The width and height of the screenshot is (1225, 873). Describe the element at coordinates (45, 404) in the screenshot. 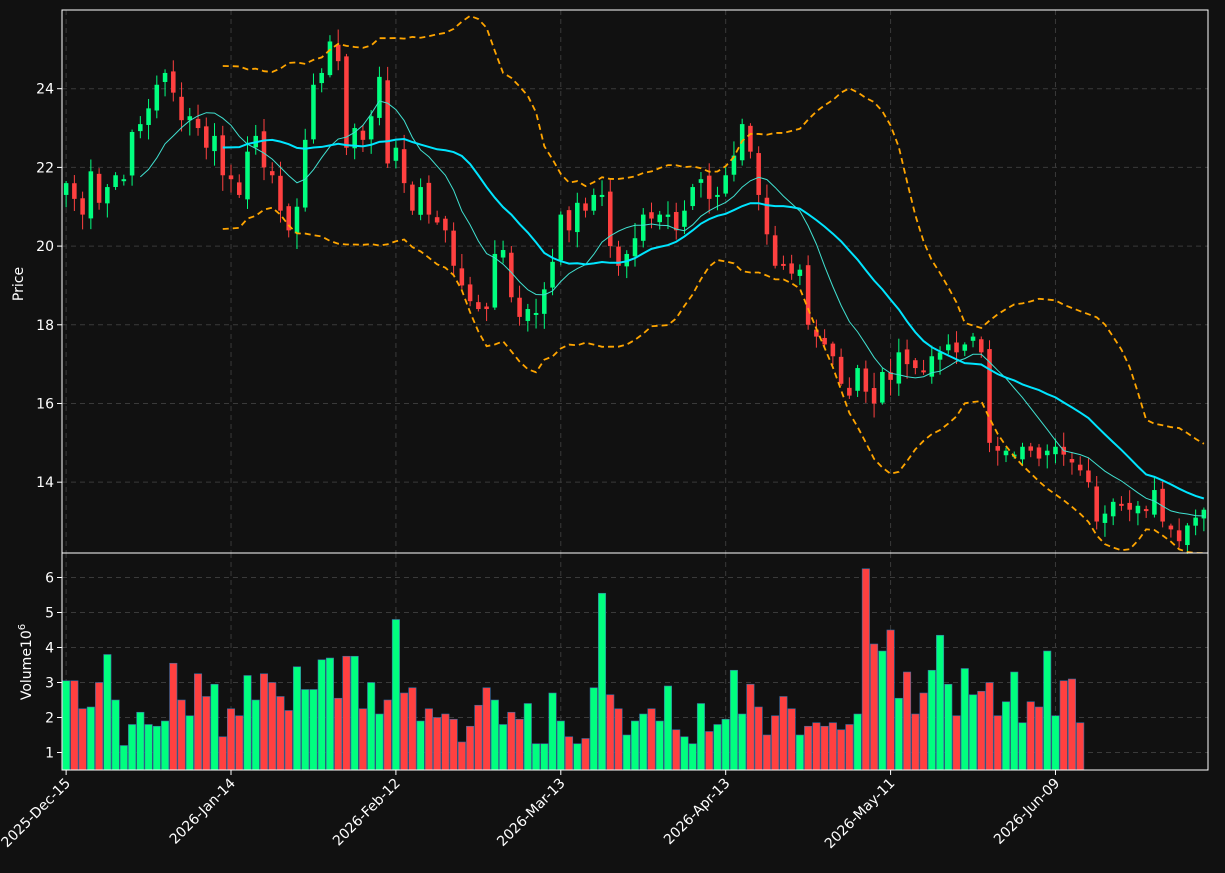

I see `price-tick-label: 16` at that location.